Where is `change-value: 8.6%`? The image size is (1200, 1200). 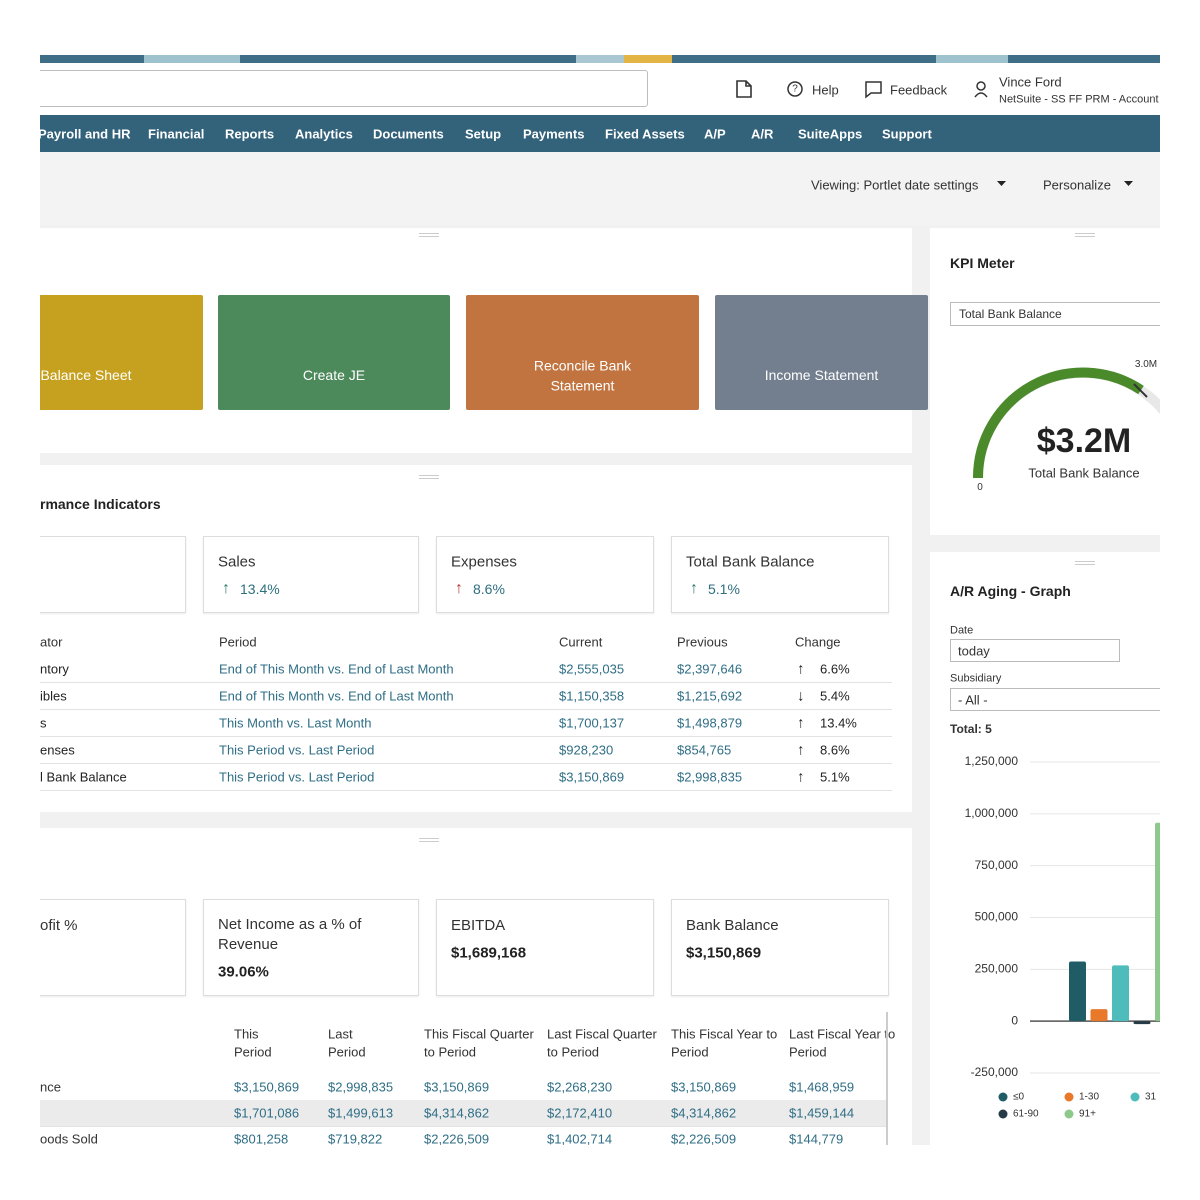 change-value: 8.6% is located at coordinates (835, 750).